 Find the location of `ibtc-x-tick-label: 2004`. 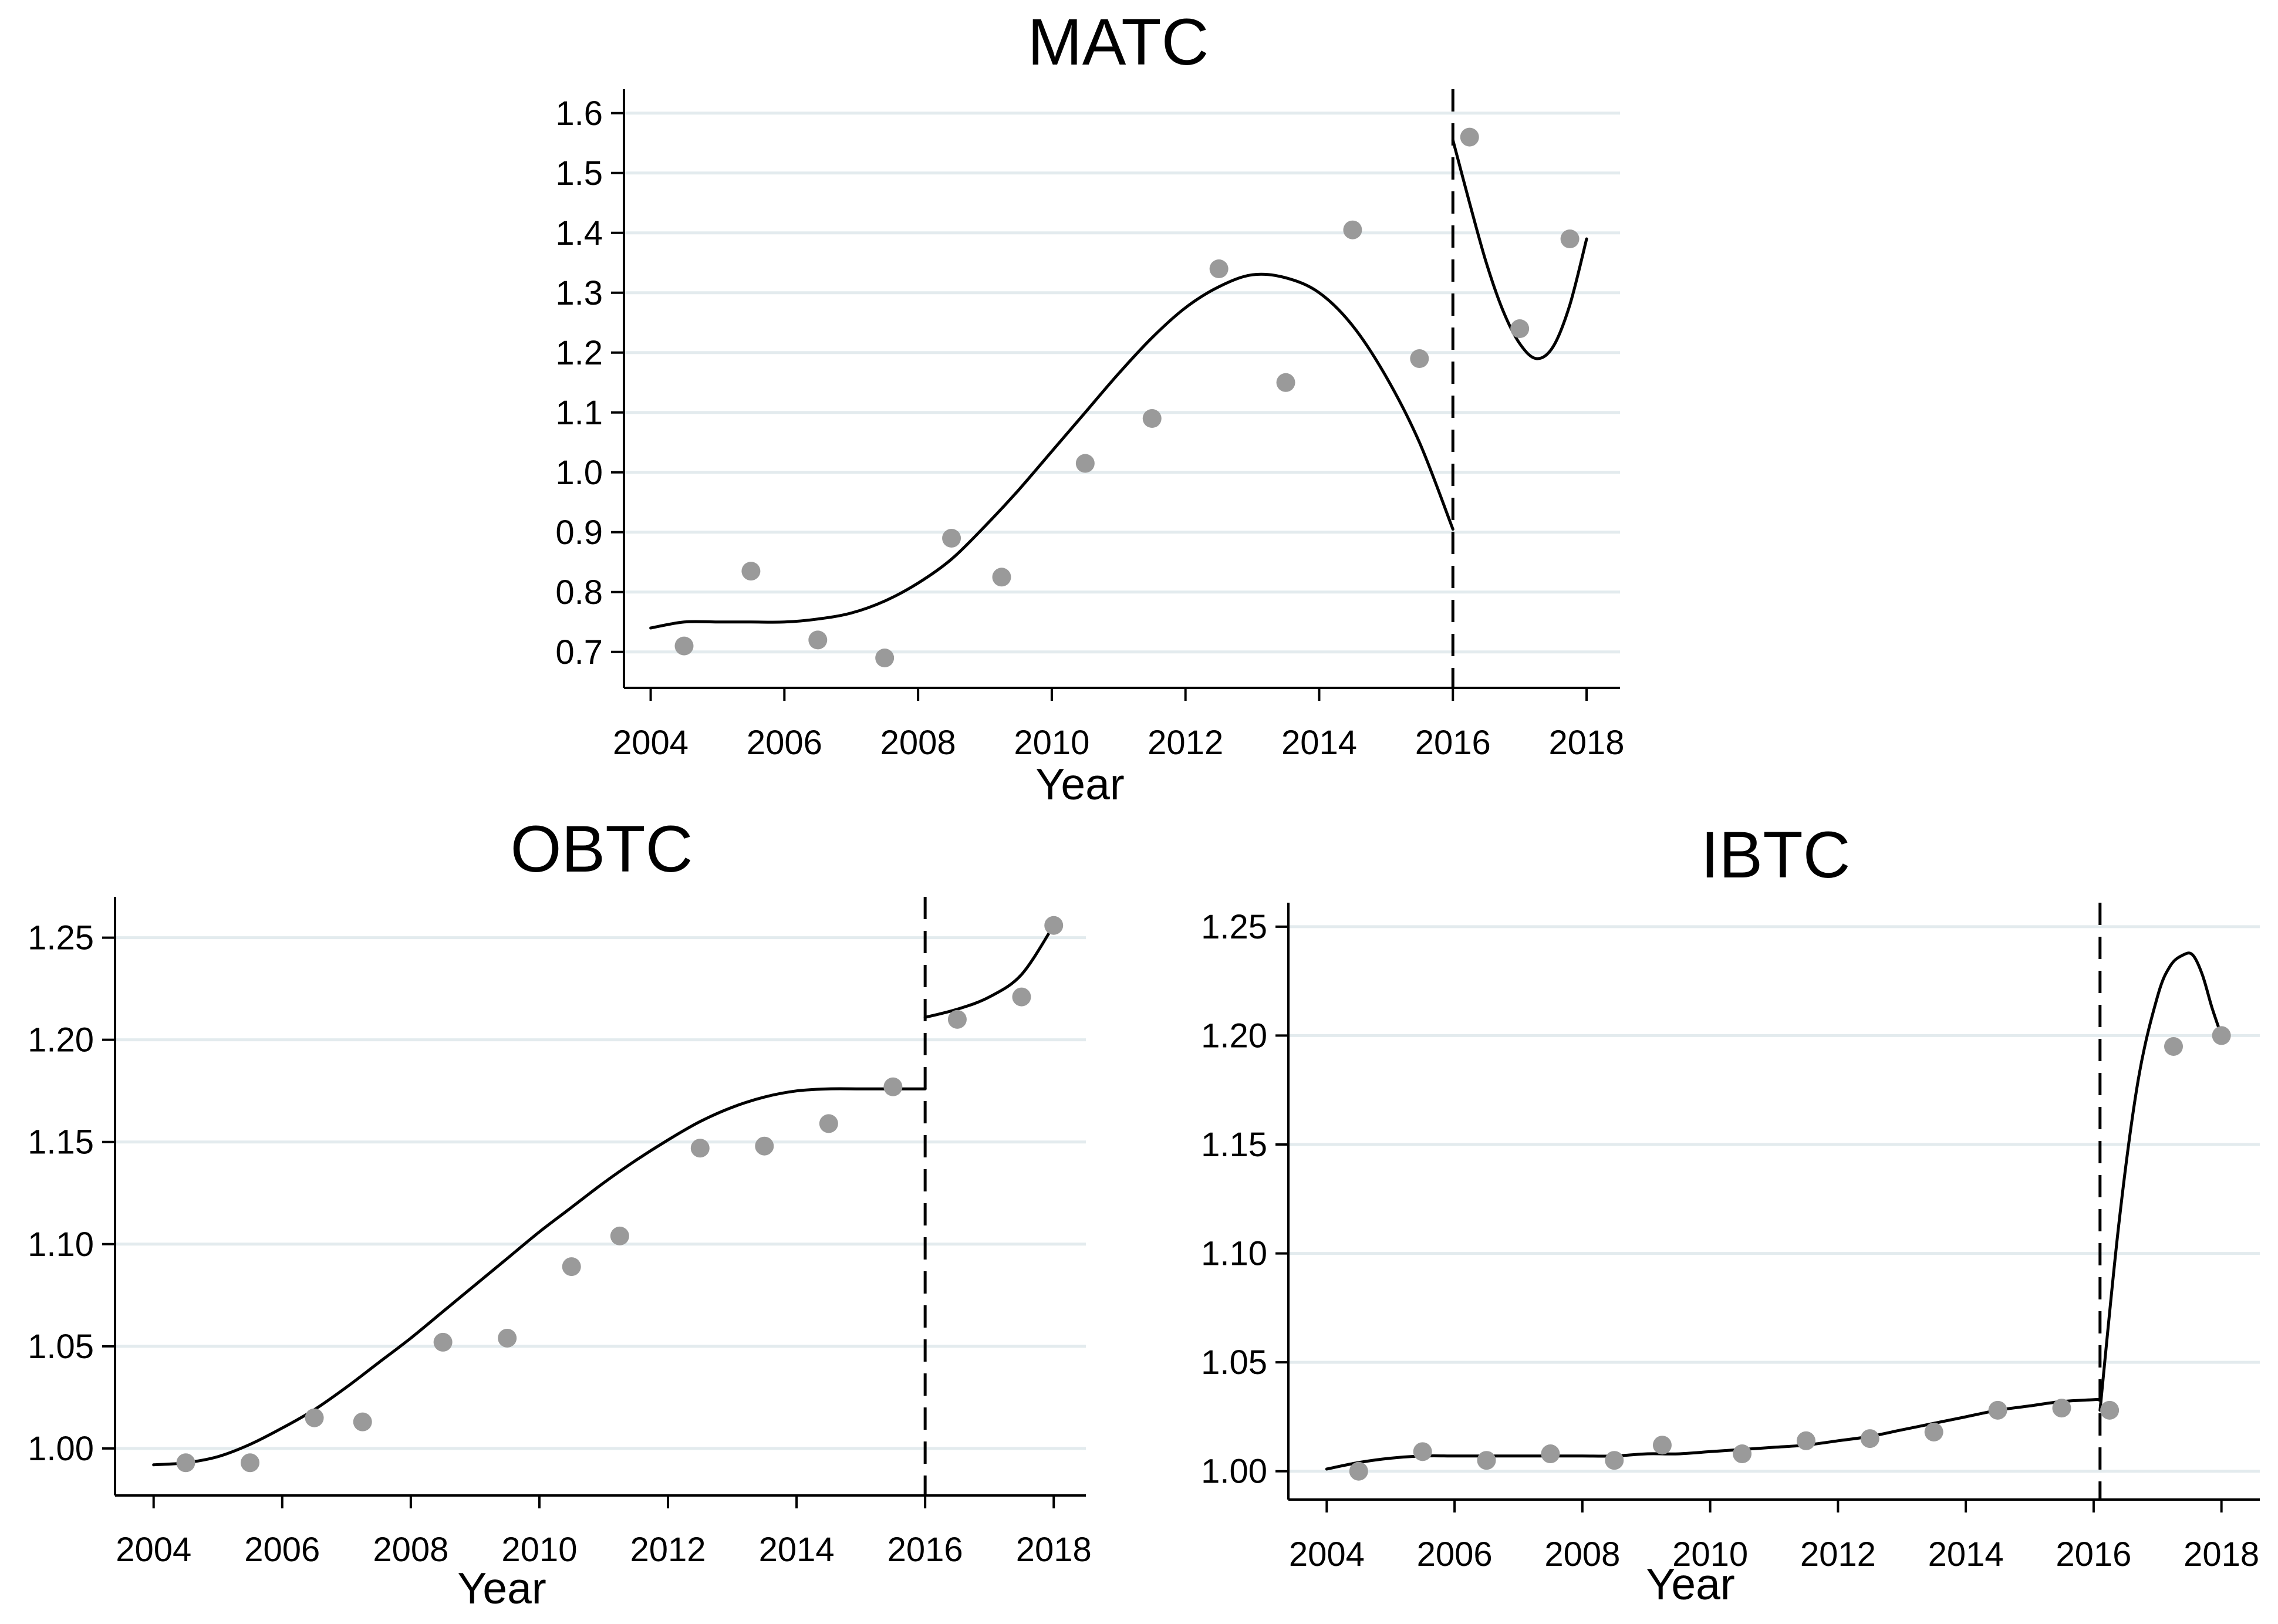

ibtc-x-tick-label: 2004 is located at coordinates (1327, 1554).